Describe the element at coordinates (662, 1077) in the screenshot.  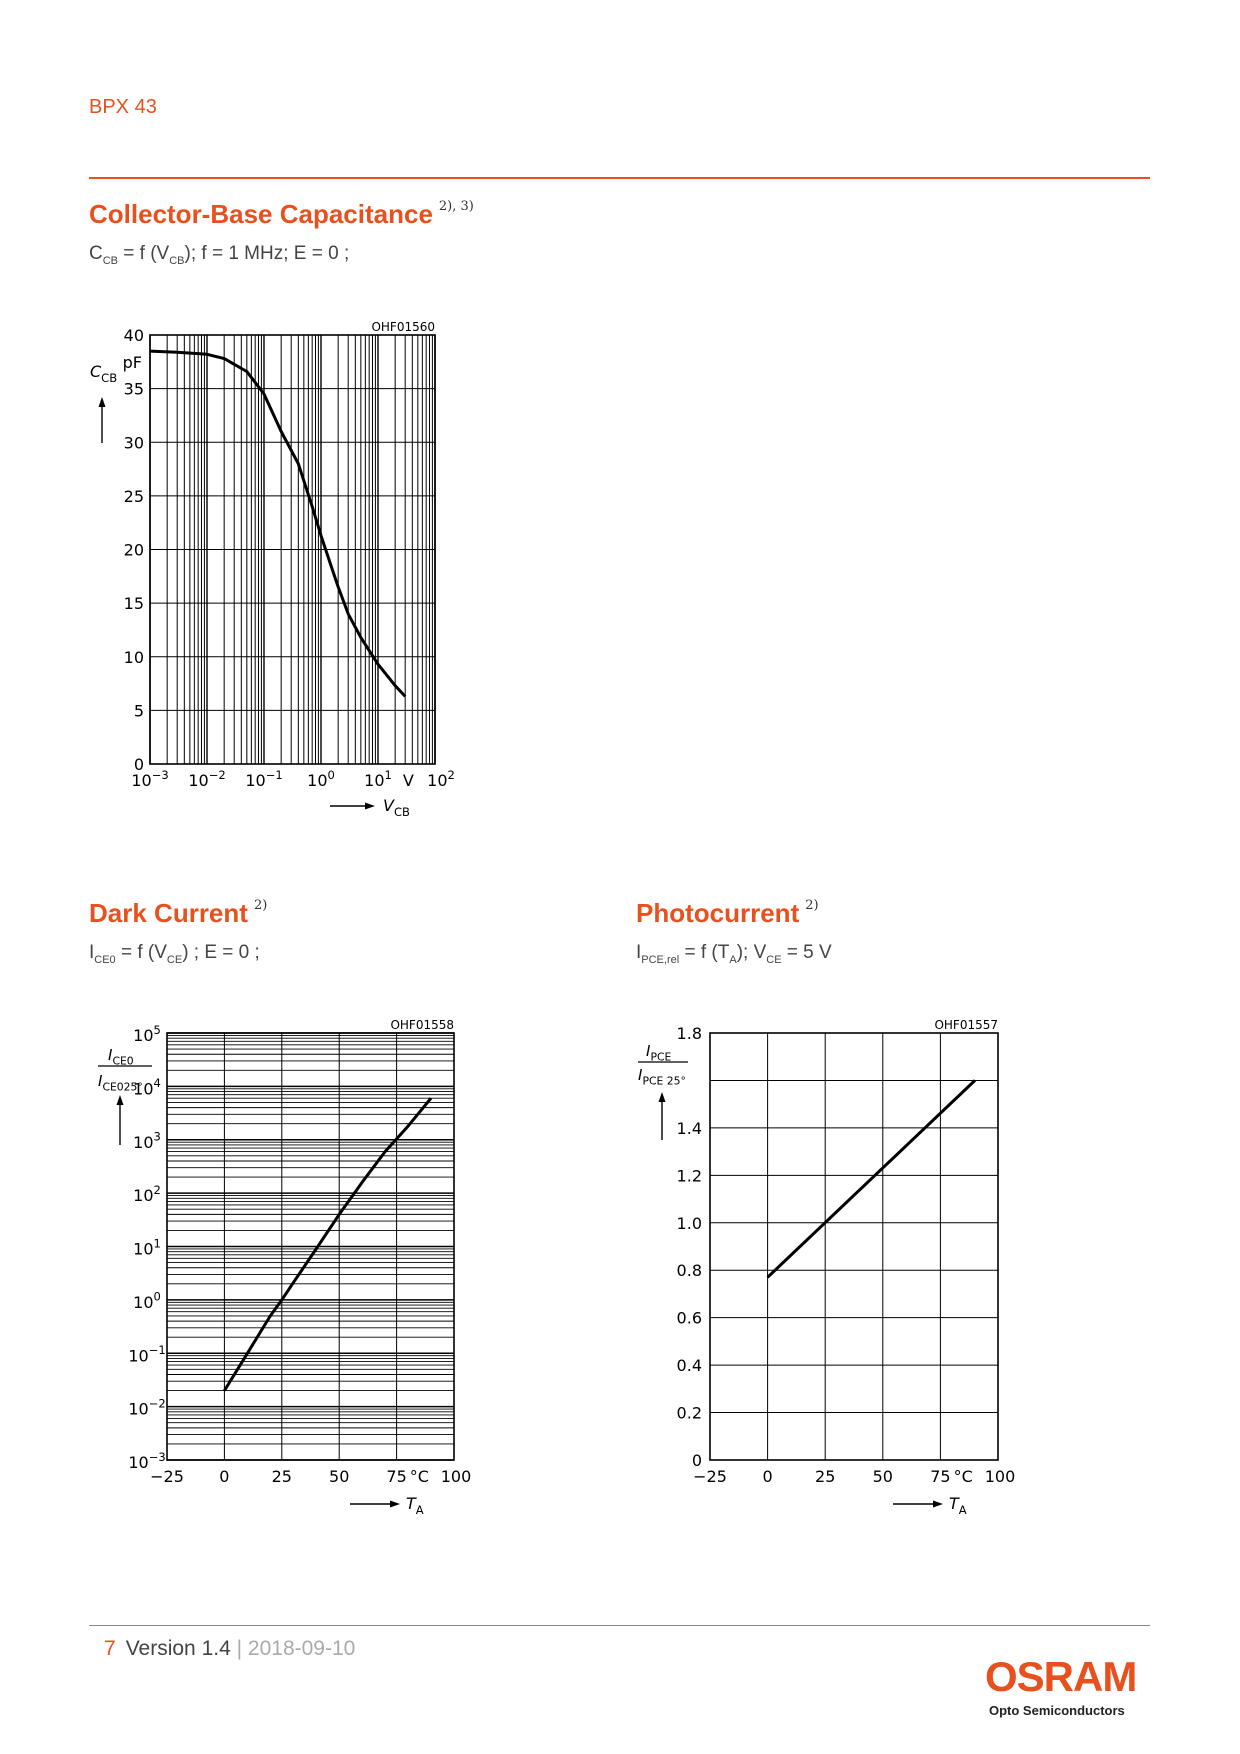
I see `y-axis-label-denominator: IPCE 25°` at that location.